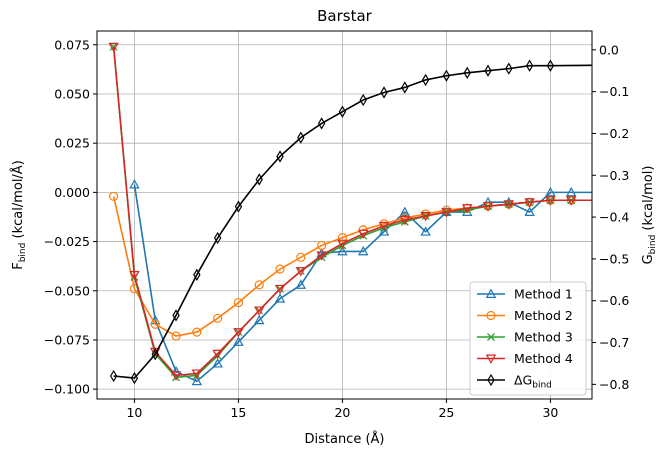 Image resolution: width=668 pixels, height=457 pixels. I want to click on y-left-tick-label: −0.075, so click(67, 339).